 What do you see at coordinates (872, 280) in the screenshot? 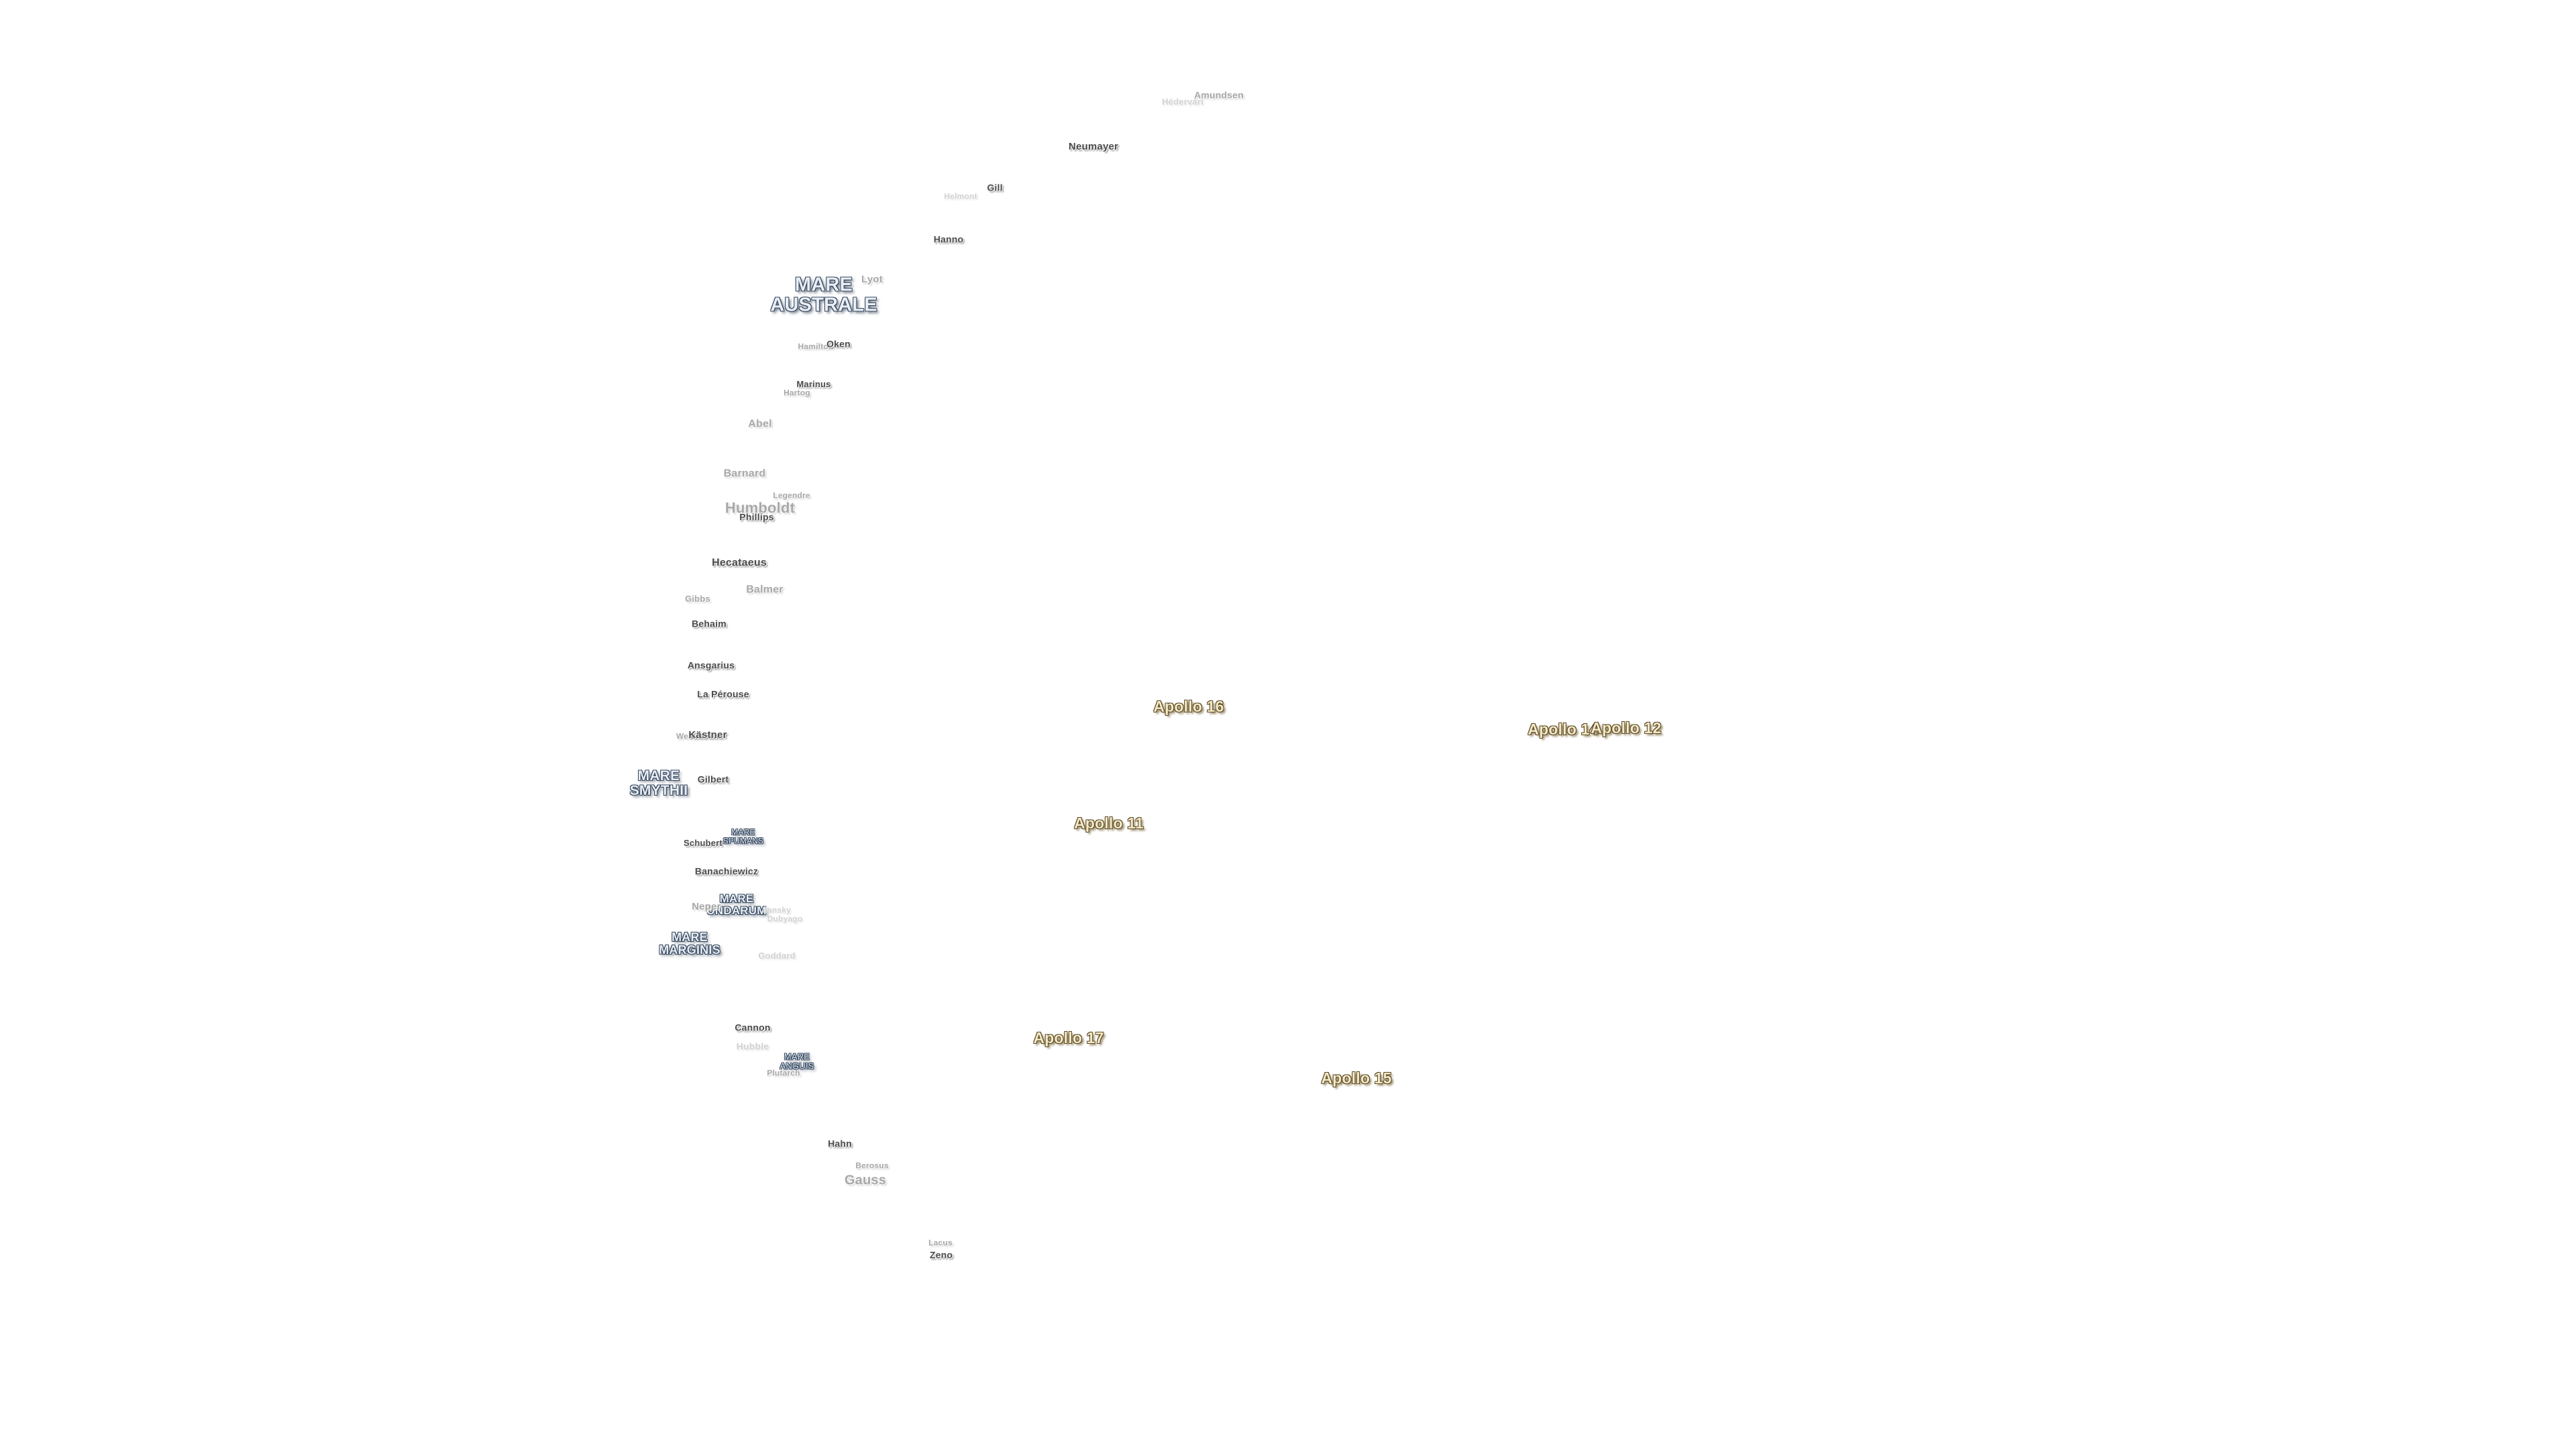
I see `crater-lyot-label: Lyot` at bounding box center [872, 280].